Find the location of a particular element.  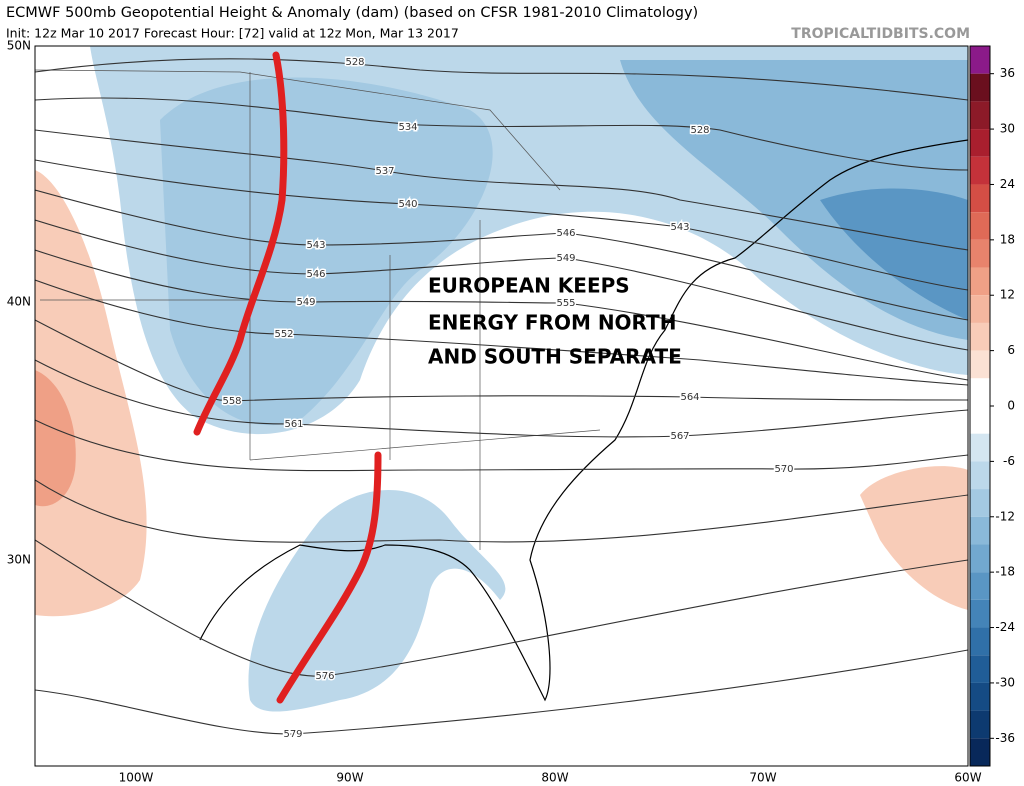

contour-label: 576 is located at coordinates (324, 676).